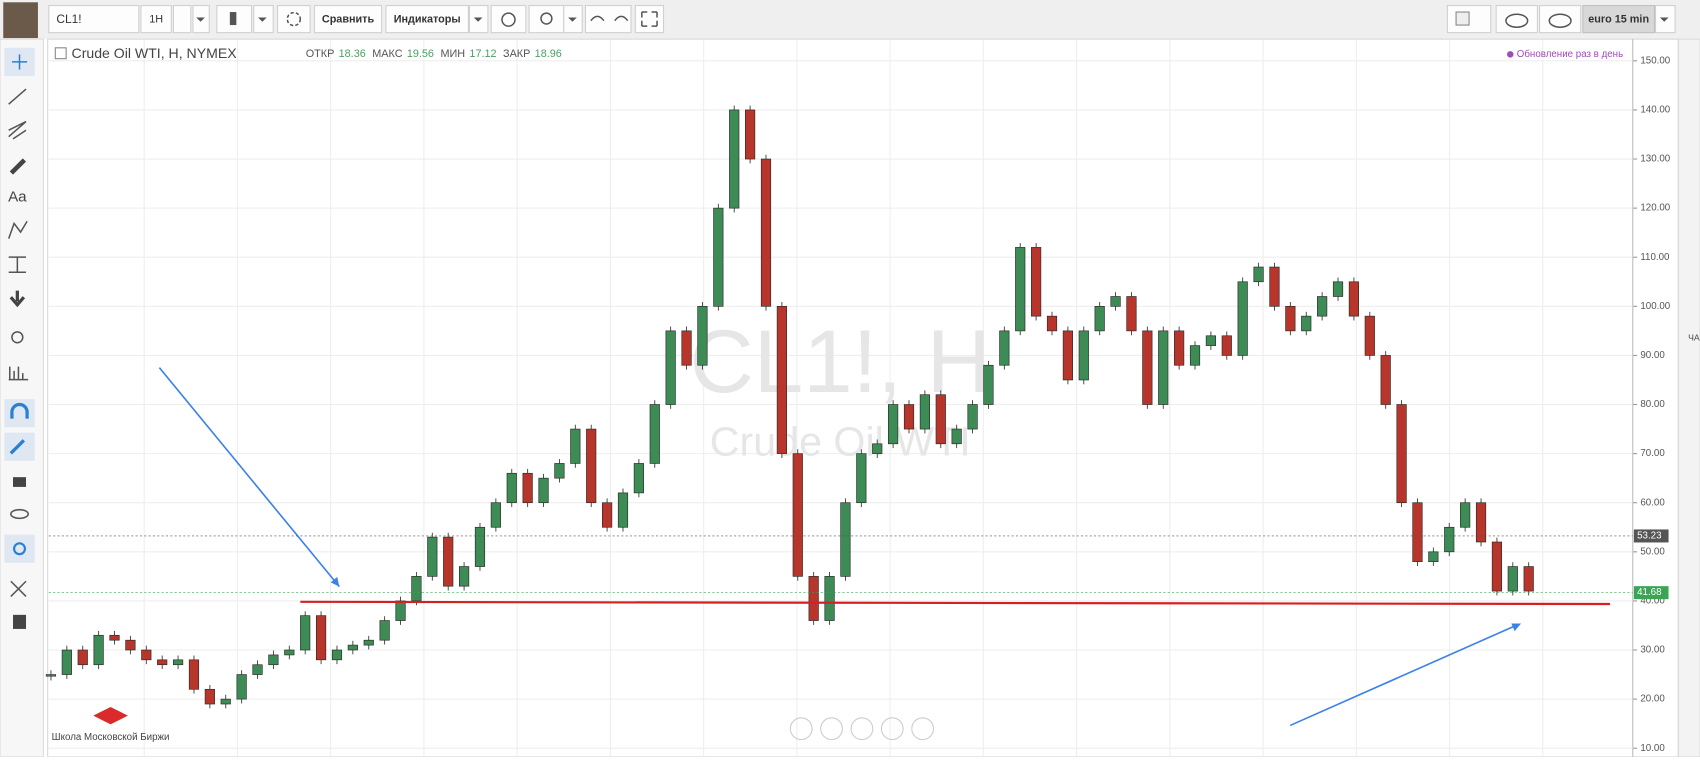 This screenshot has height=762, width=1700. Describe the element at coordinates (923, 729) in the screenshot. I see `nav-right` at that location.